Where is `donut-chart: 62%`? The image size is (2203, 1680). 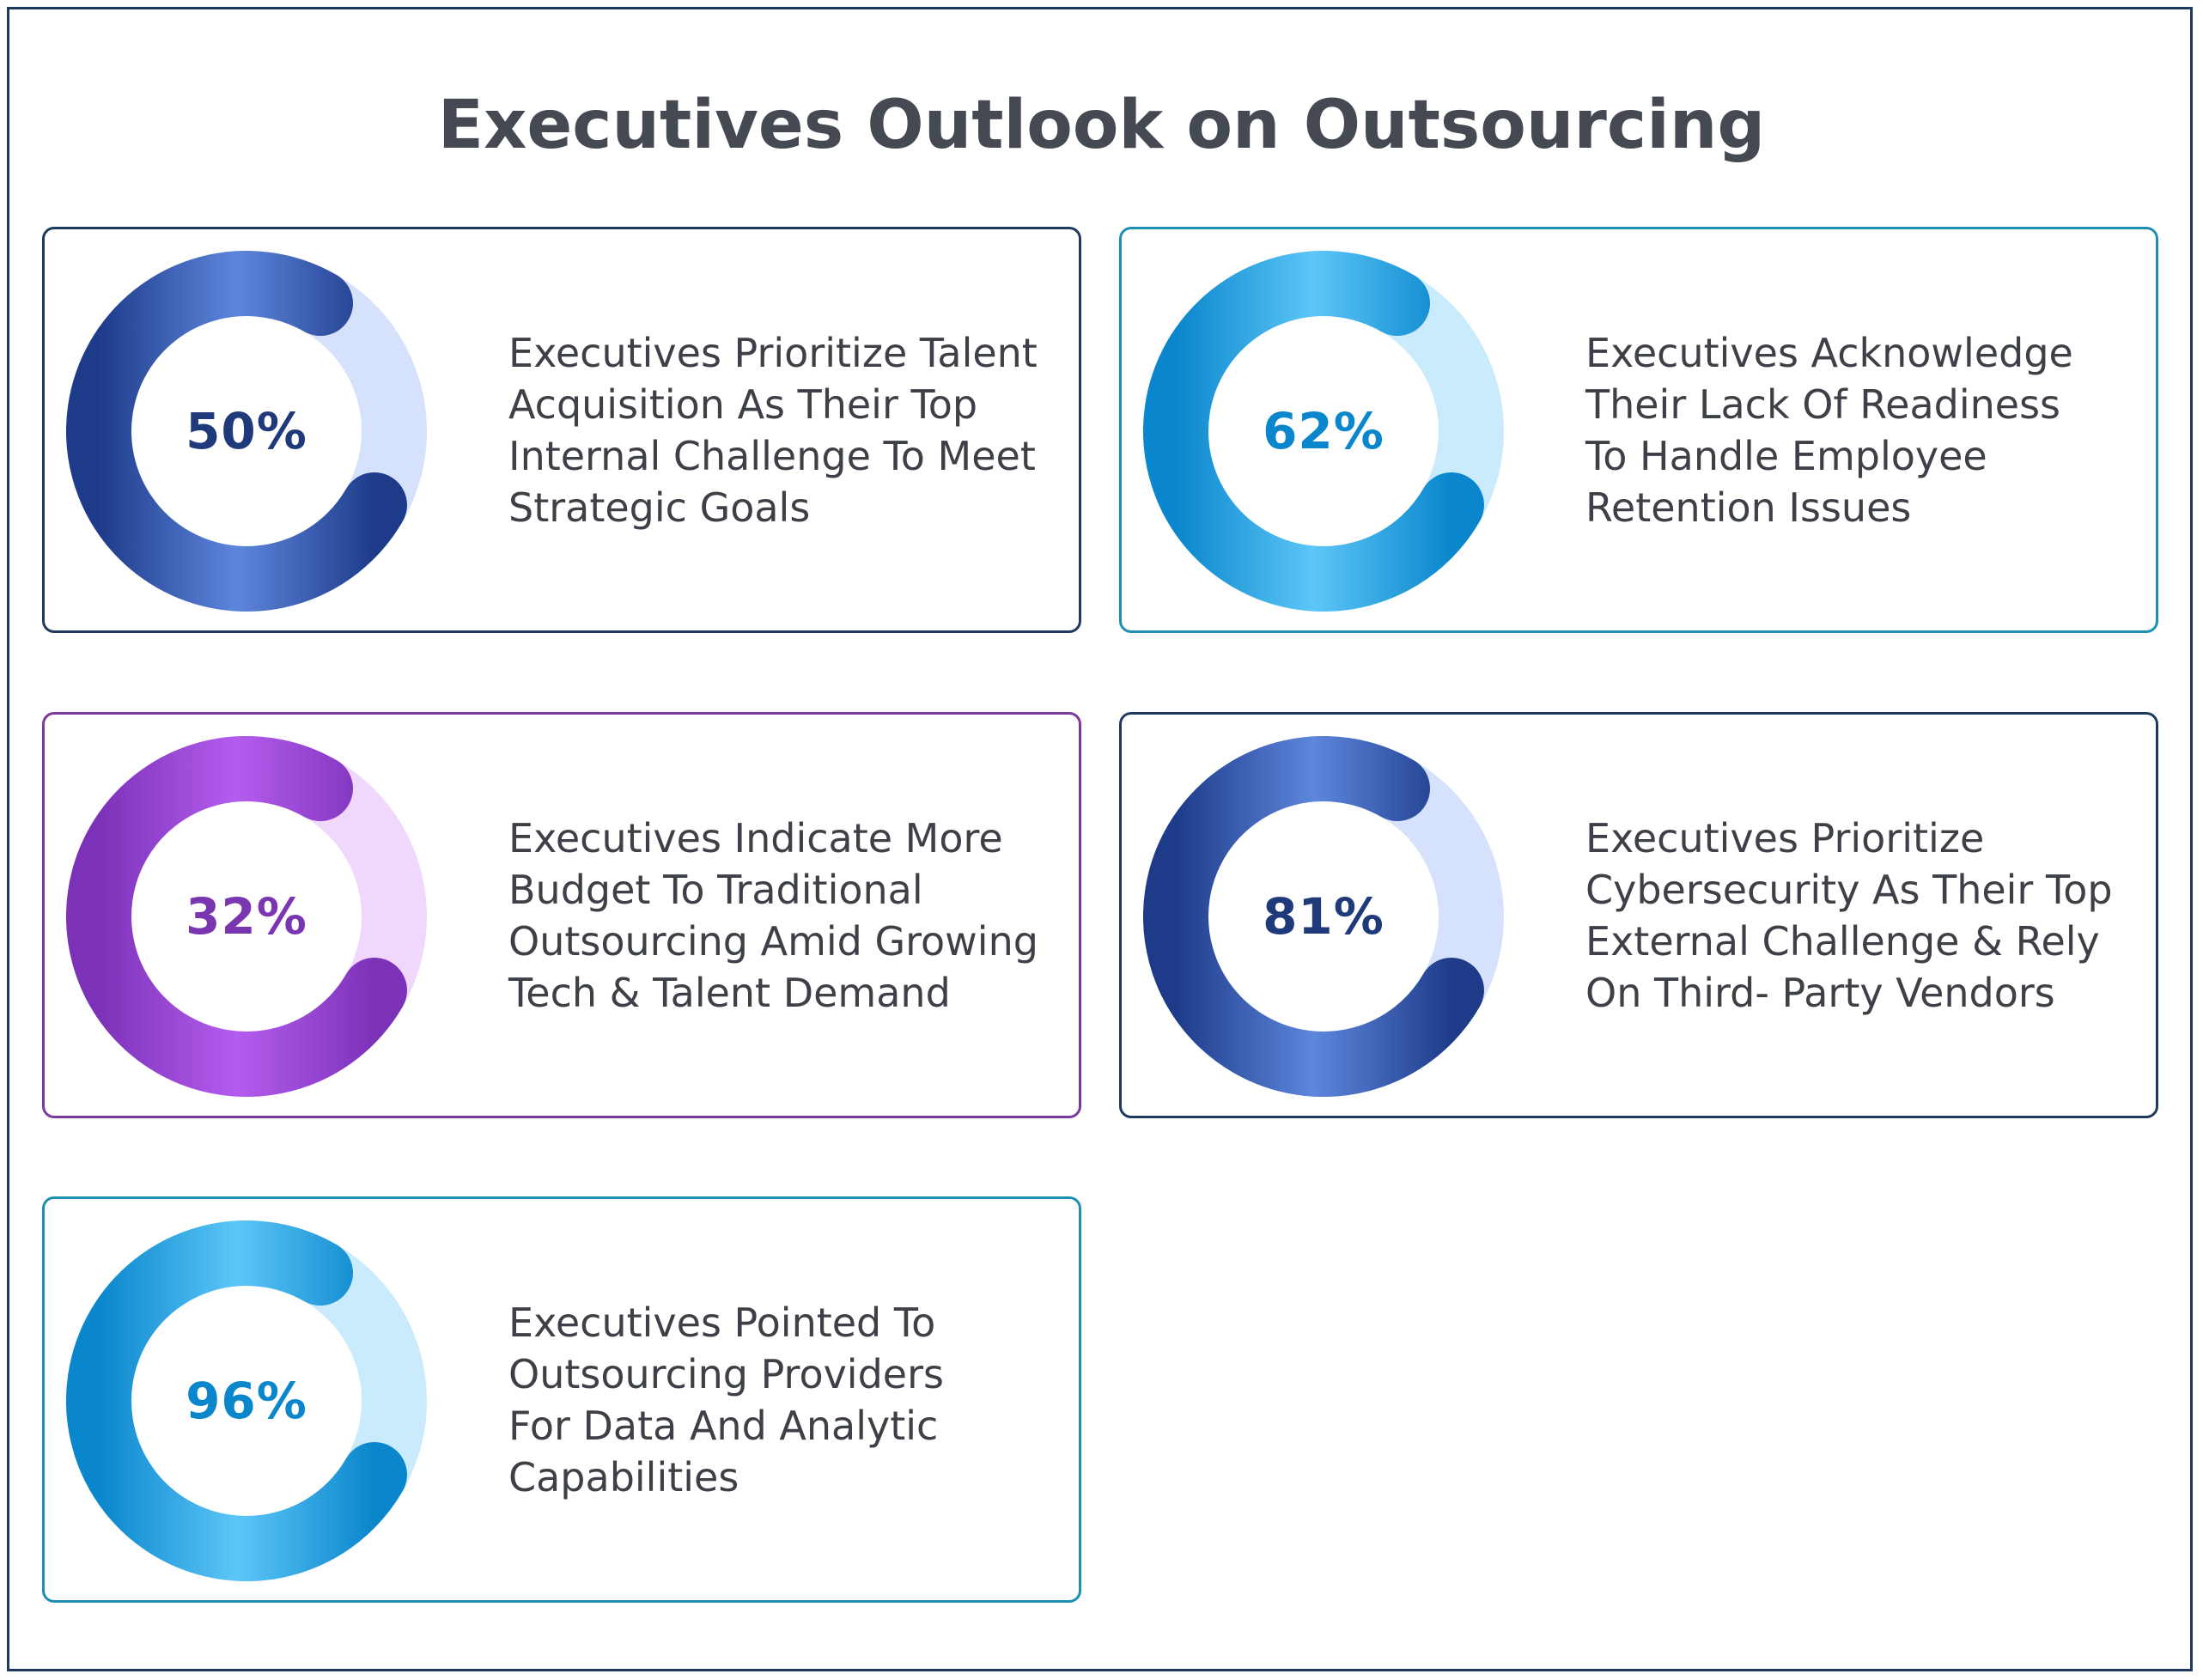
donut-chart: 62% is located at coordinates (1323, 432).